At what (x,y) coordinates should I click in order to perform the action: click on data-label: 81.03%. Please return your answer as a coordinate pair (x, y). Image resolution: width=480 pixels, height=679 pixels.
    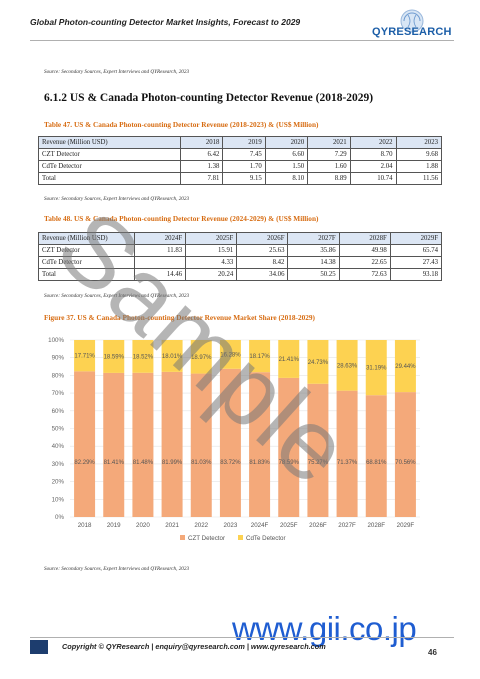
    Looking at the image, I should click on (201, 463).